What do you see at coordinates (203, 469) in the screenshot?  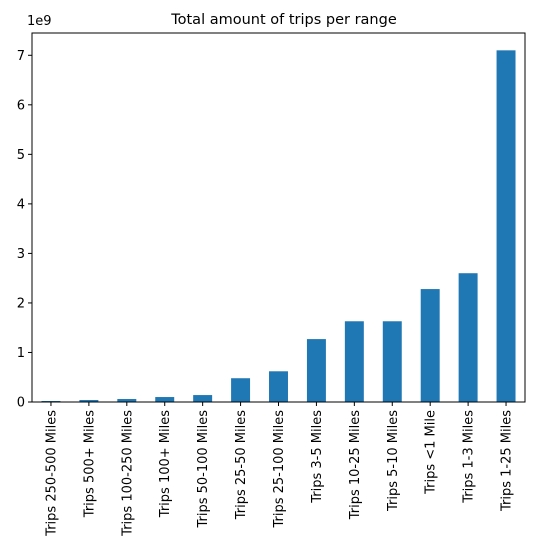 I see `x-tick-label: Trips 50-100 Miles` at bounding box center [203, 469].